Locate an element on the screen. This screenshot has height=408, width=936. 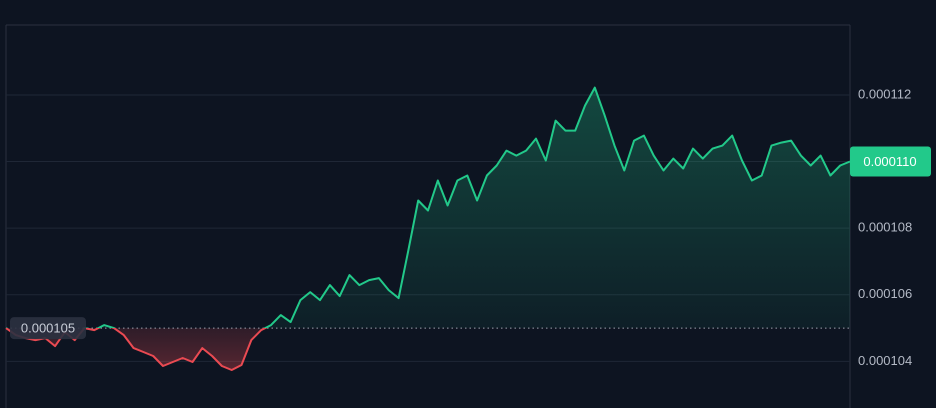
y-tick-label: 0.000112 is located at coordinates (884, 93).